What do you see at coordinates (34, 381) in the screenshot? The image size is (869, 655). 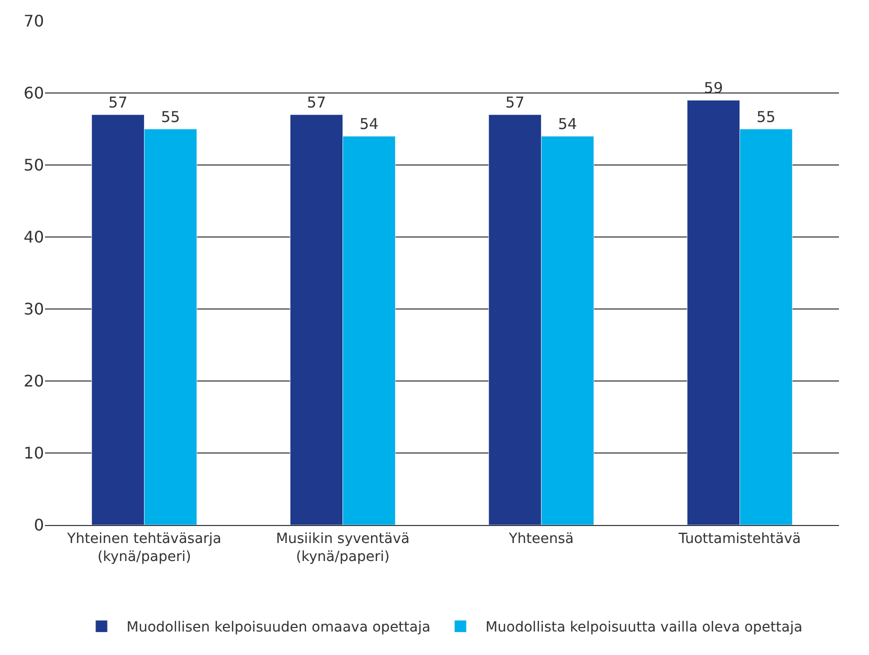 I see `y-tick-label: 20` at bounding box center [34, 381].